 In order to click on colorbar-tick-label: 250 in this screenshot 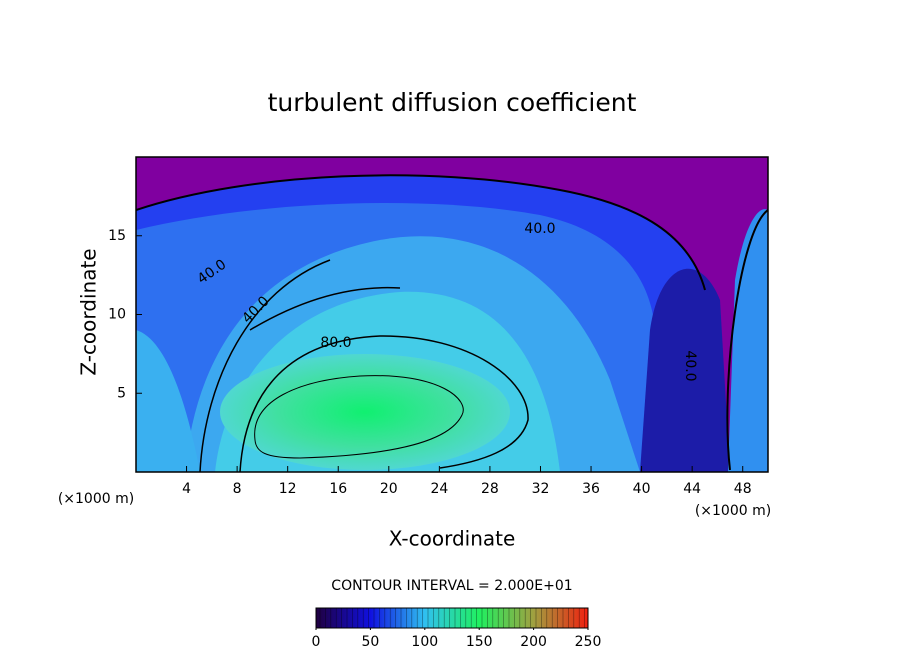, I will do `click(588, 642)`.